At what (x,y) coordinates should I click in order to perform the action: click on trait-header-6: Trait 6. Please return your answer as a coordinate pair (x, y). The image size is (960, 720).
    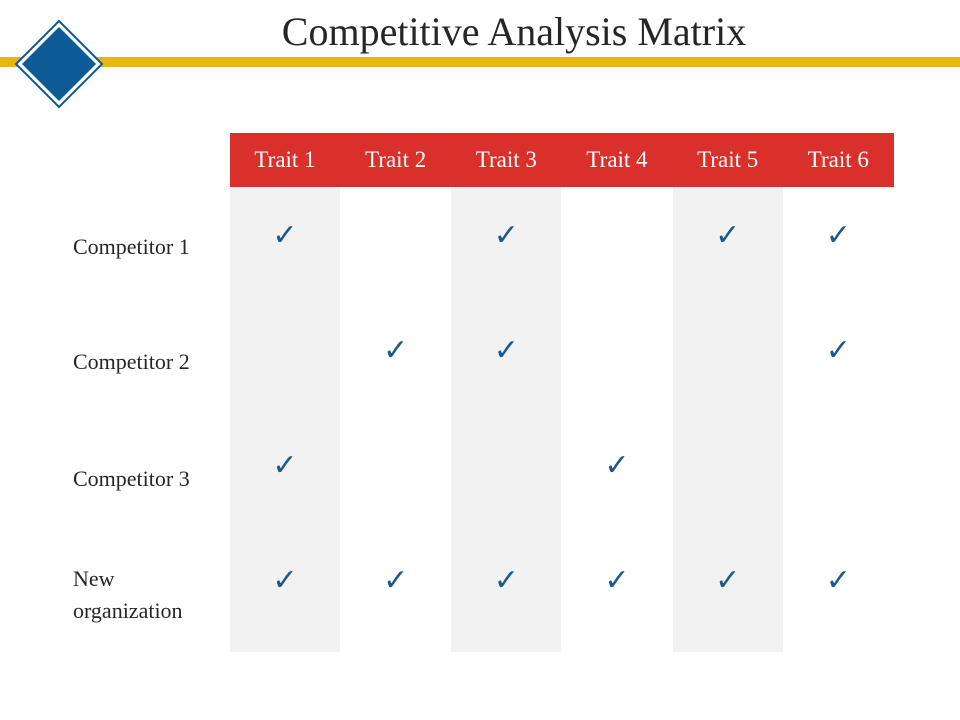
    Looking at the image, I should click on (838, 159).